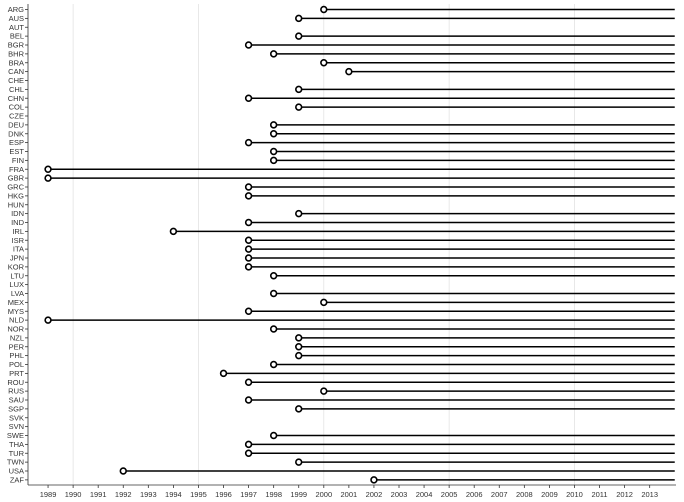 The image size is (684, 502). What do you see at coordinates (574, 494) in the screenshot?
I see `x-tick-label-2010: 2010` at bounding box center [574, 494].